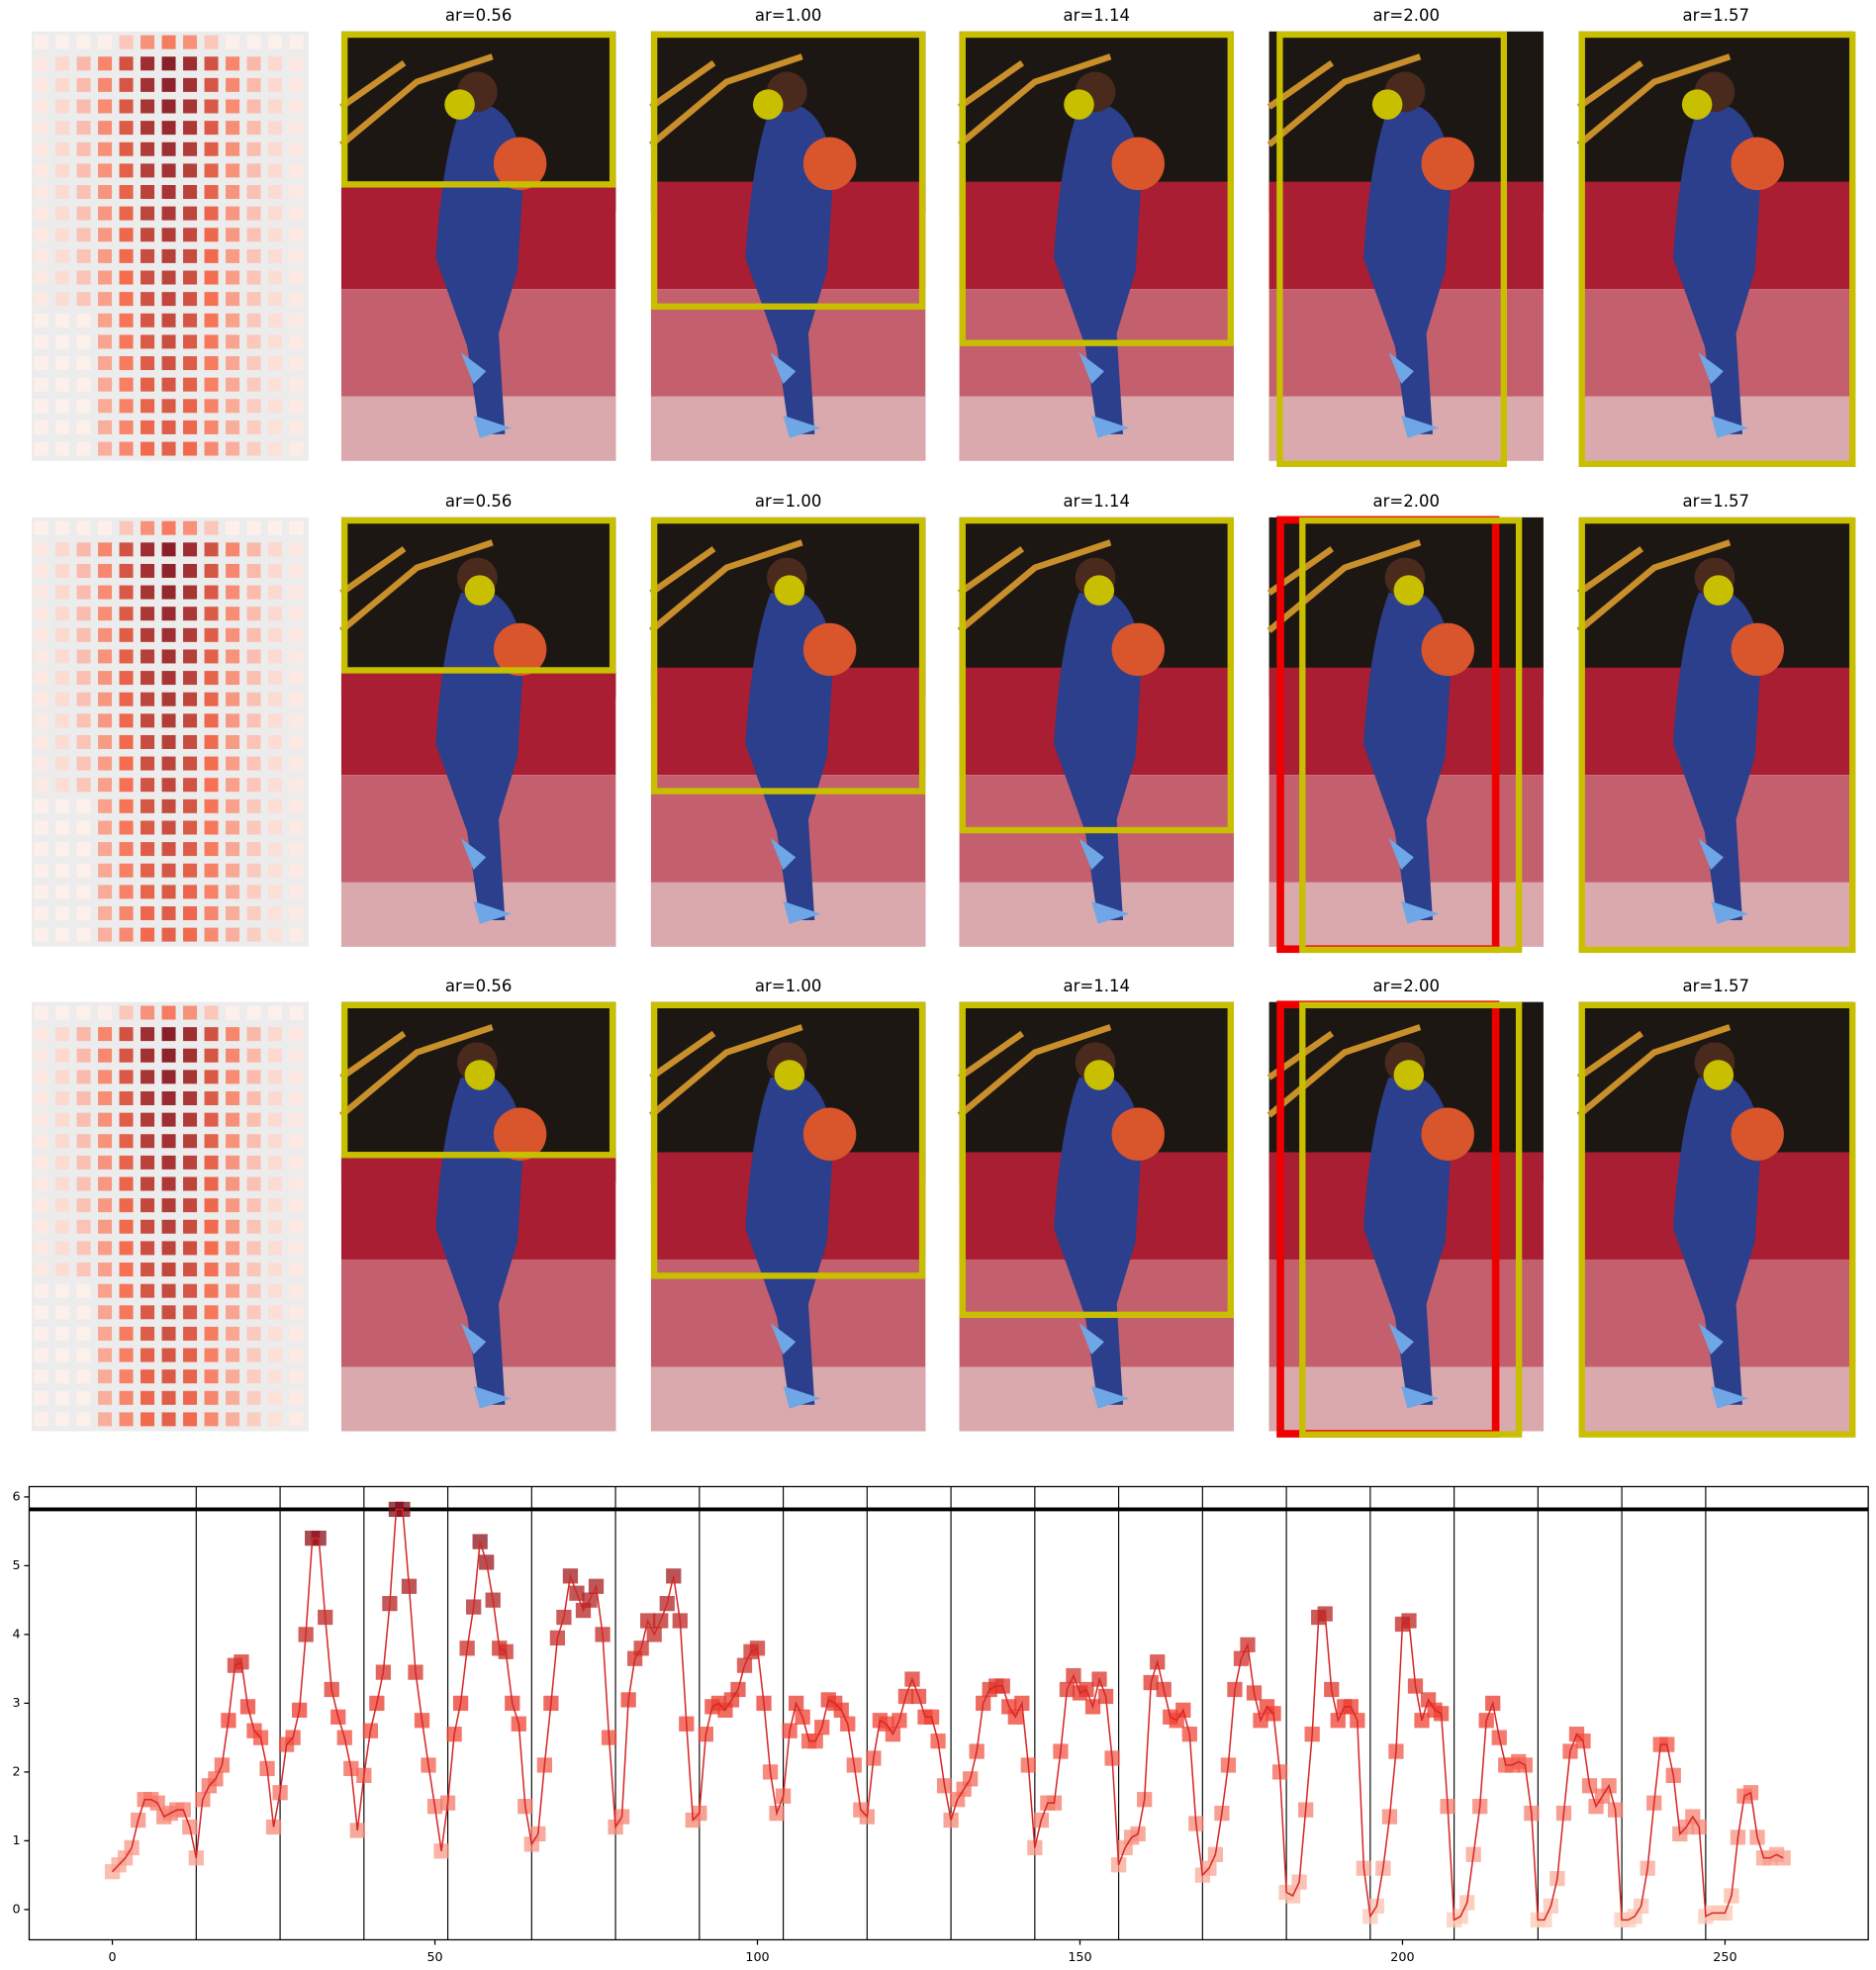  Describe the element at coordinates (416, 586) in the screenshot. I see `photo-railing` at that location.